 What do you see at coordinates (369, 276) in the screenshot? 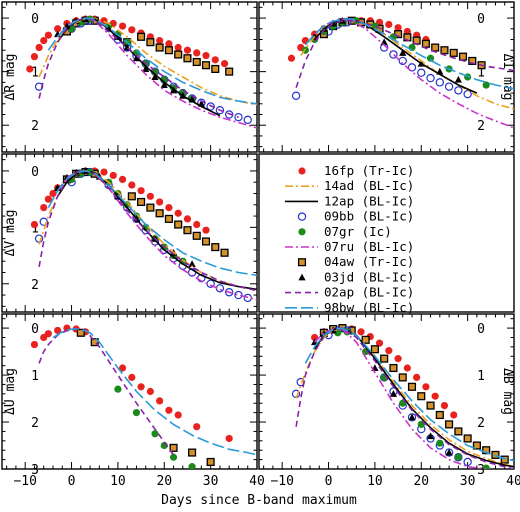
I see `legend-label: 03jd (BL-Ic)` at bounding box center [369, 276].